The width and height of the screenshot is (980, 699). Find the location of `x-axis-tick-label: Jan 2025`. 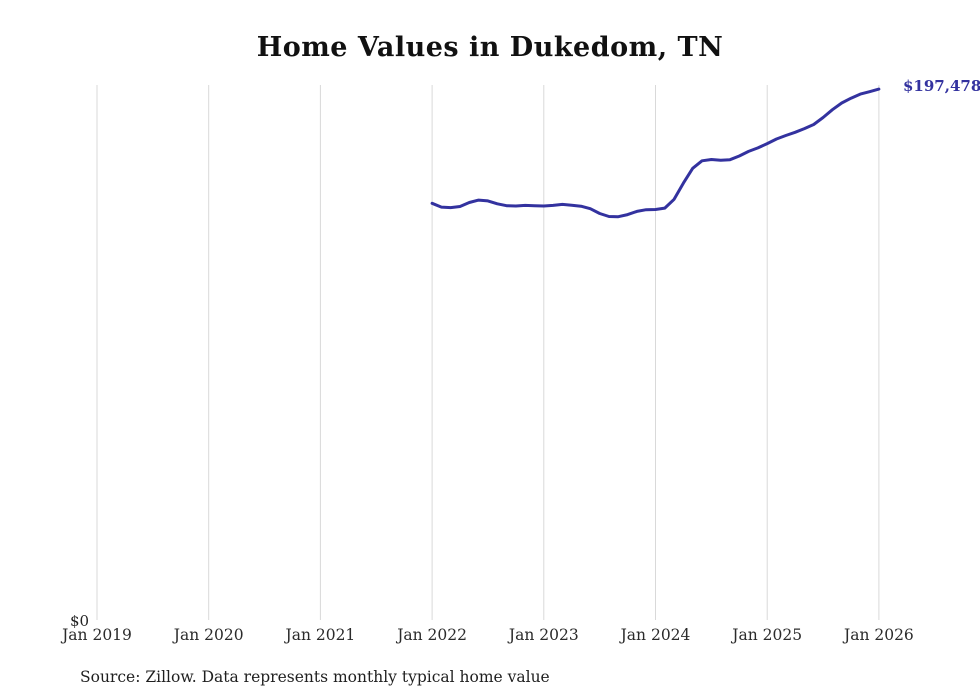

x-axis-tick-label: Jan 2025 is located at coordinates (767, 635).